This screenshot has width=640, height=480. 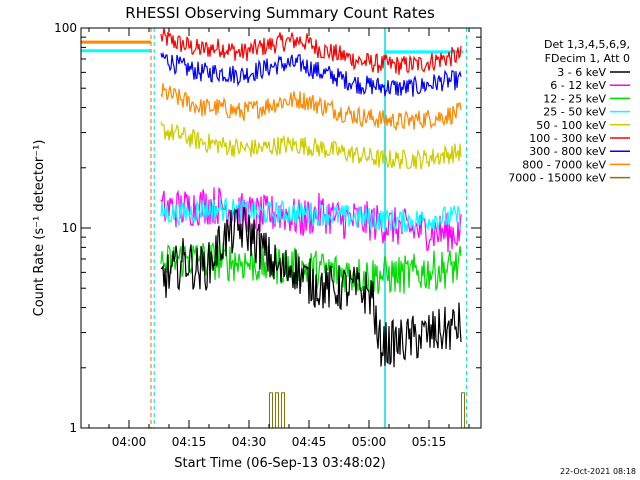 What do you see at coordinates (567, 151) in the screenshot?
I see `legend-label: 300 - 800 keV` at bounding box center [567, 151].